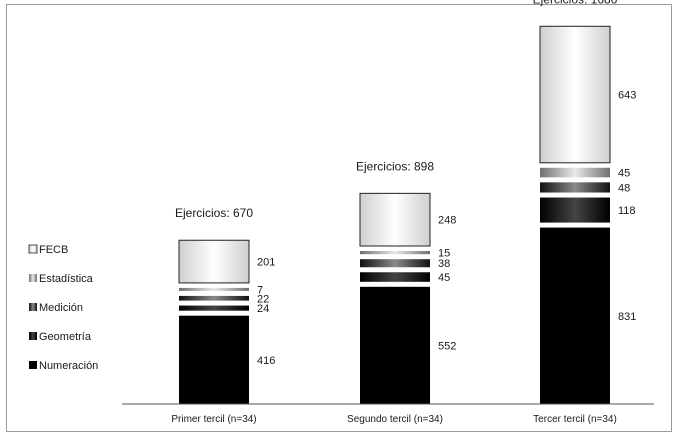 Image resolution: width=680 pixels, height=438 pixels. I want to click on legend-swatch-geometria, so click(33, 336).